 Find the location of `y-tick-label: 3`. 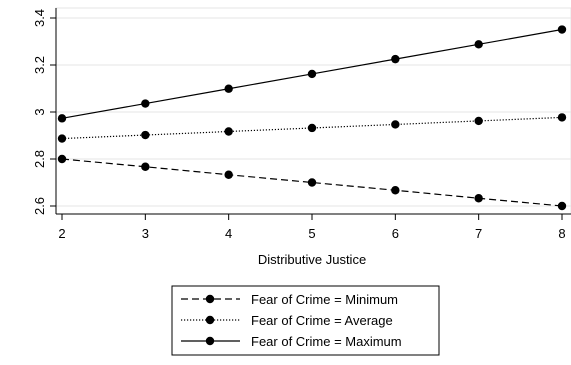

y-tick-label: 3 is located at coordinates (39, 111).